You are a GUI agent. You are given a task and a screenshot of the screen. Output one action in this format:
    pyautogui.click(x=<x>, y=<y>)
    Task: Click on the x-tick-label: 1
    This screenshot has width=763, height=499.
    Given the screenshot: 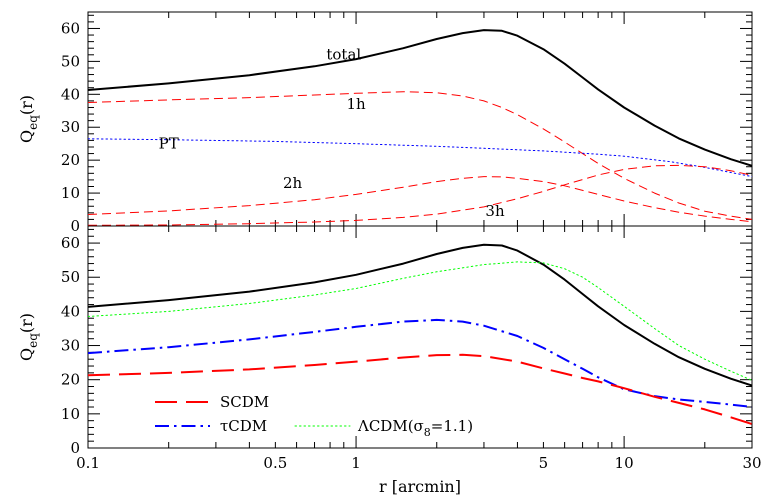 What is the action you would take?
    pyautogui.click(x=356, y=463)
    